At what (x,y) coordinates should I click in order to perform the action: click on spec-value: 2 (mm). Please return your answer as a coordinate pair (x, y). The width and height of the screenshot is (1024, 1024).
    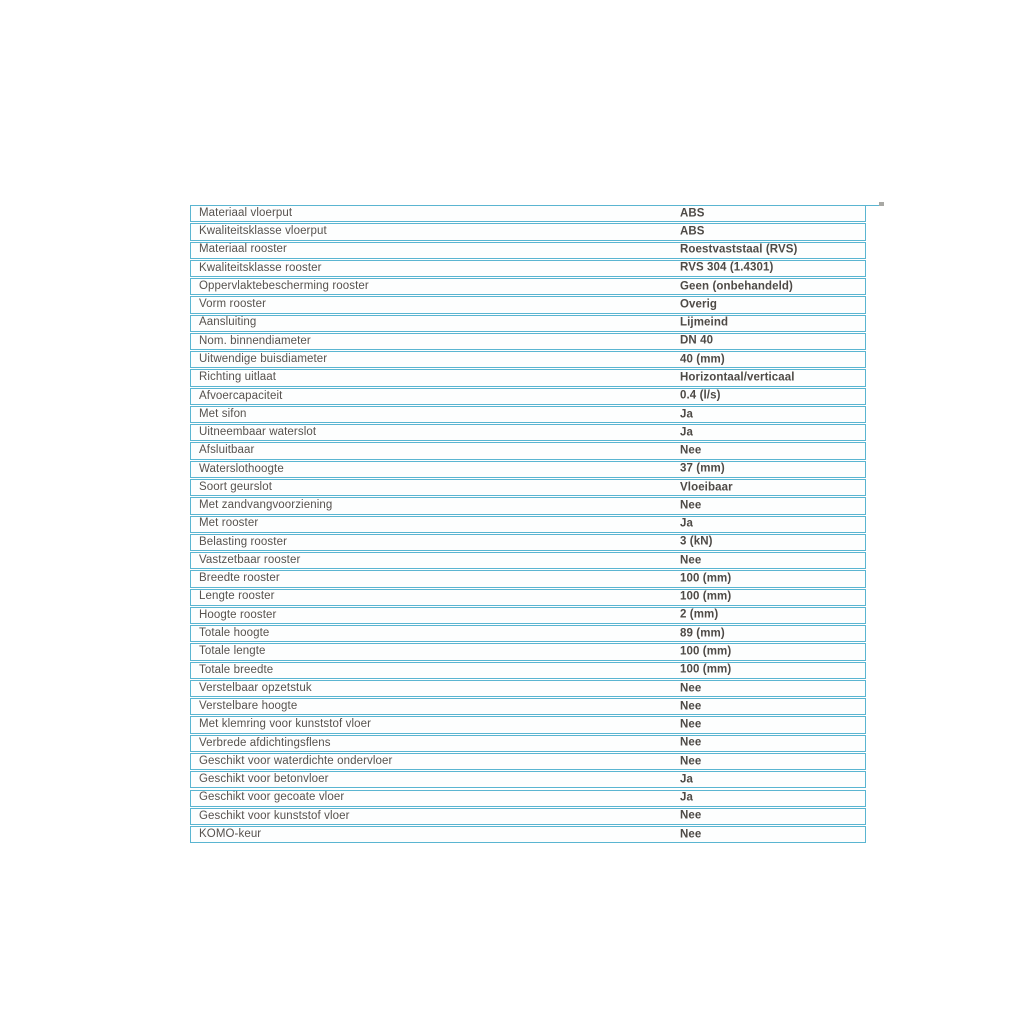
    Looking at the image, I should click on (699, 614).